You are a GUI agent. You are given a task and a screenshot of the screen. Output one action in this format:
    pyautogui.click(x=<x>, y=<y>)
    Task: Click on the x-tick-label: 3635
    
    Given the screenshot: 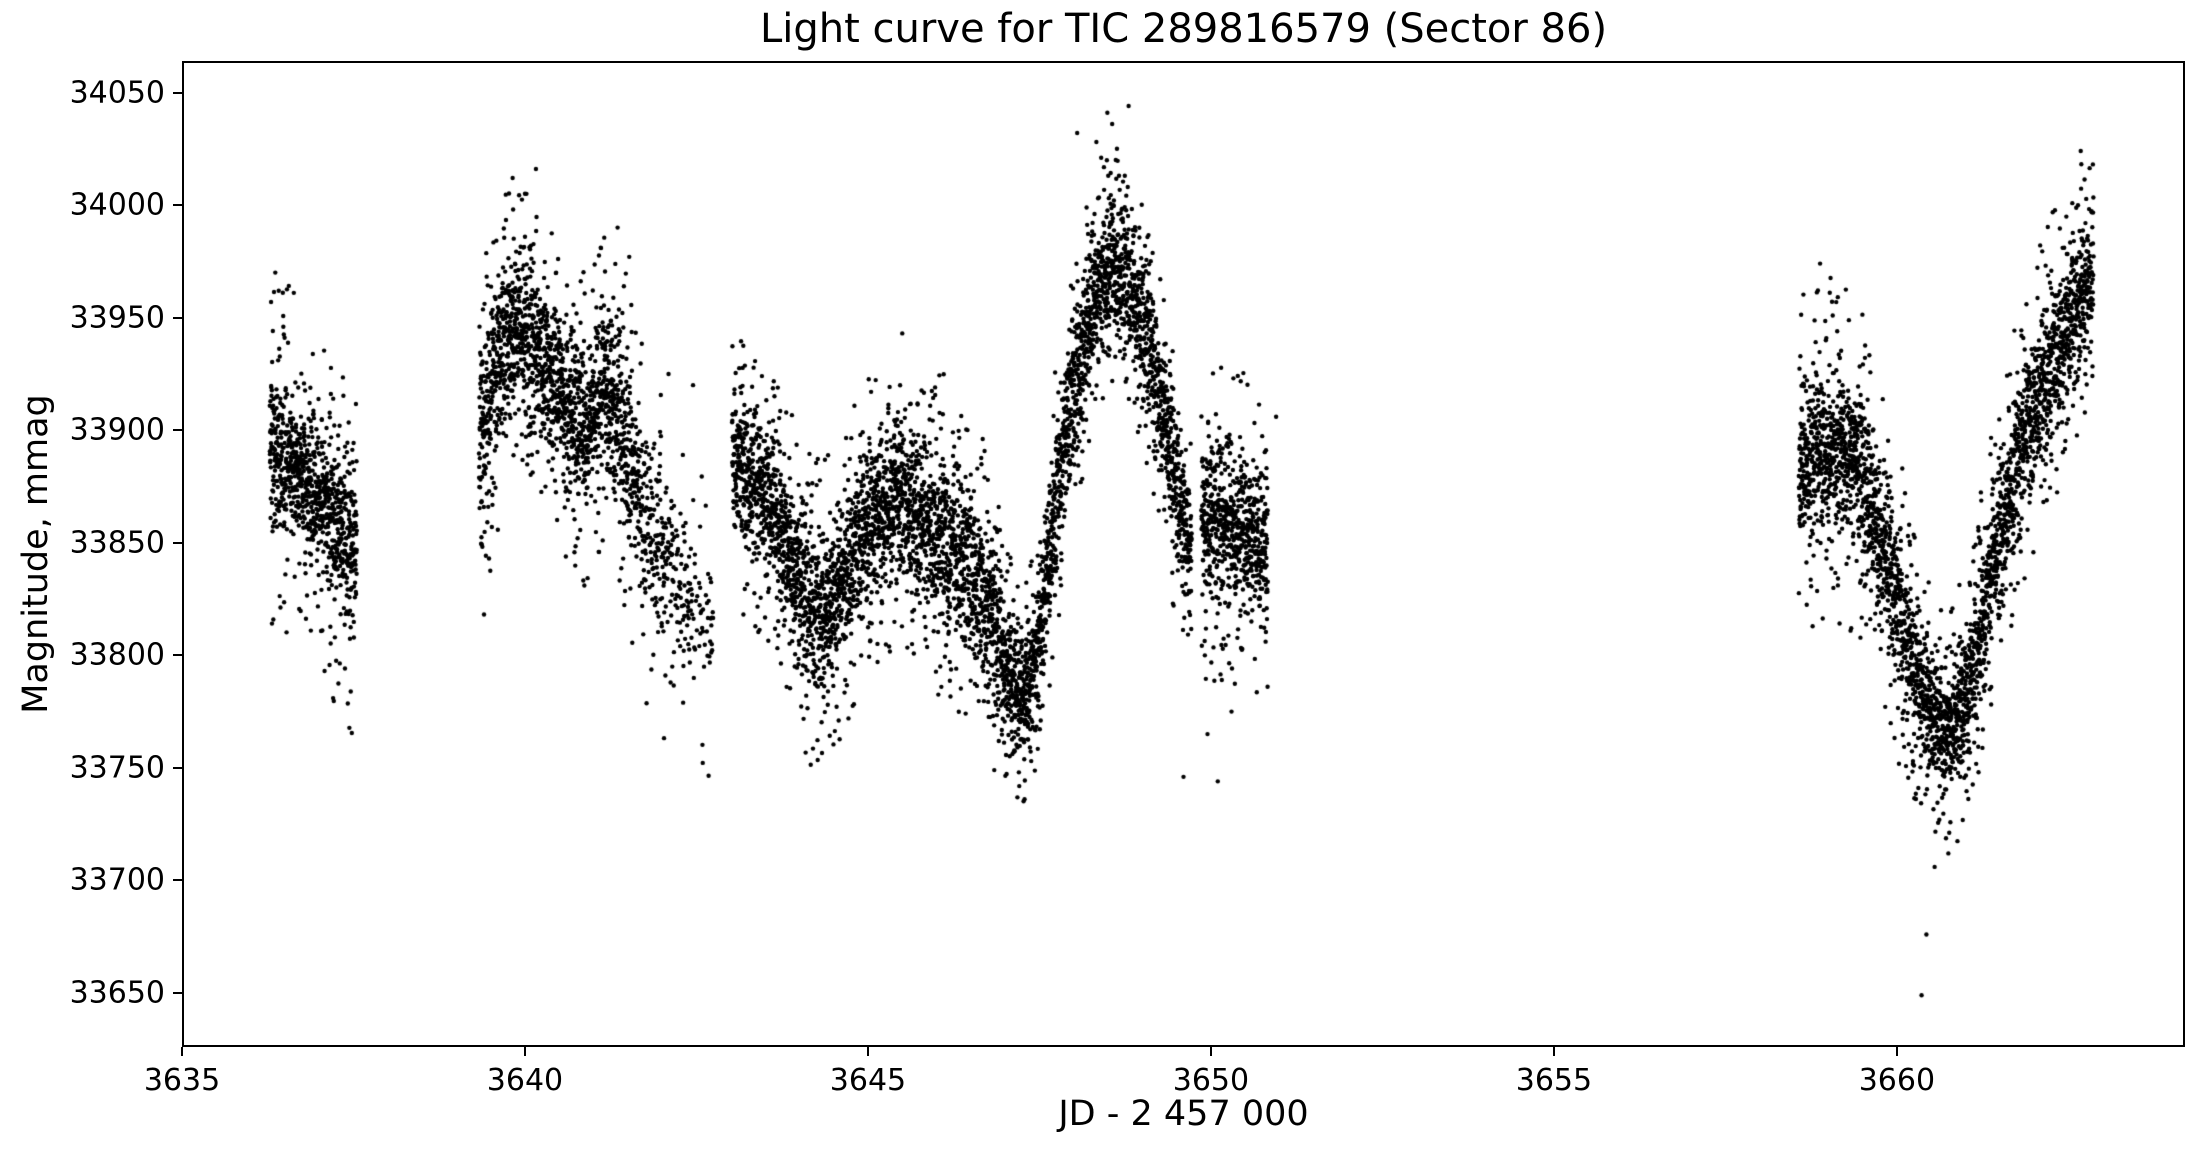 What is the action you would take?
    pyautogui.click(x=182, y=1080)
    